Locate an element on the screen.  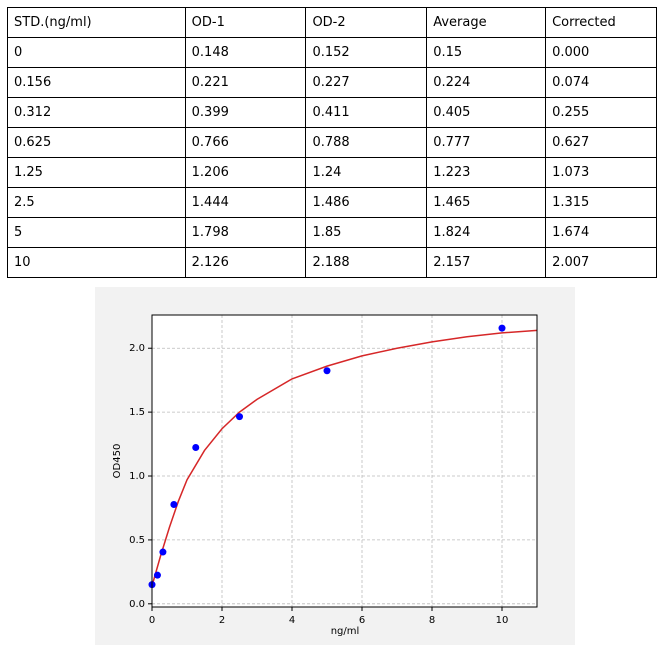
table-cell: 1.073 is located at coordinates (601, 172).